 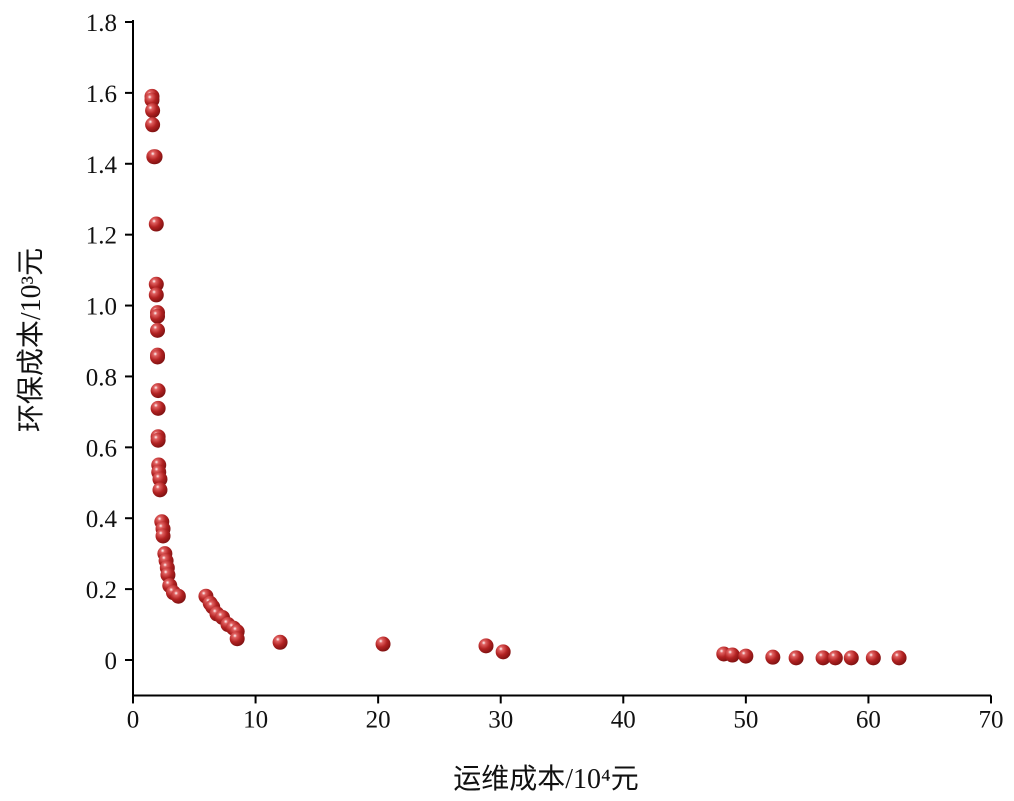 I want to click on y-tick-label: 0, so click(x=111, y=661).